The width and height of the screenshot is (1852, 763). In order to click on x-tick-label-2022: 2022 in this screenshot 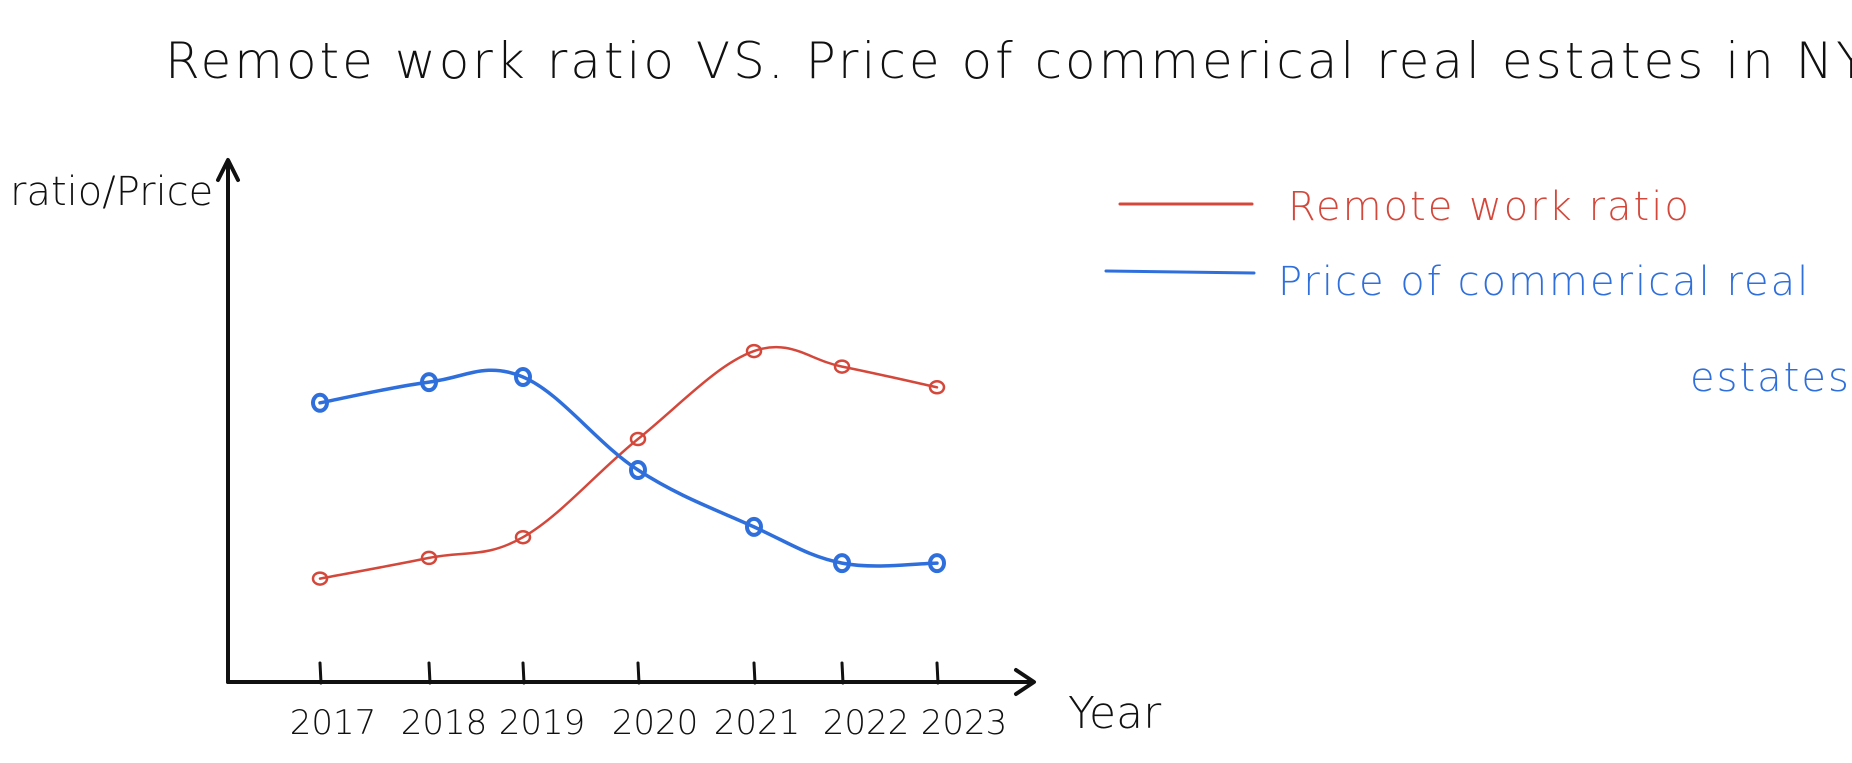, I will do `click(866, 723)`.